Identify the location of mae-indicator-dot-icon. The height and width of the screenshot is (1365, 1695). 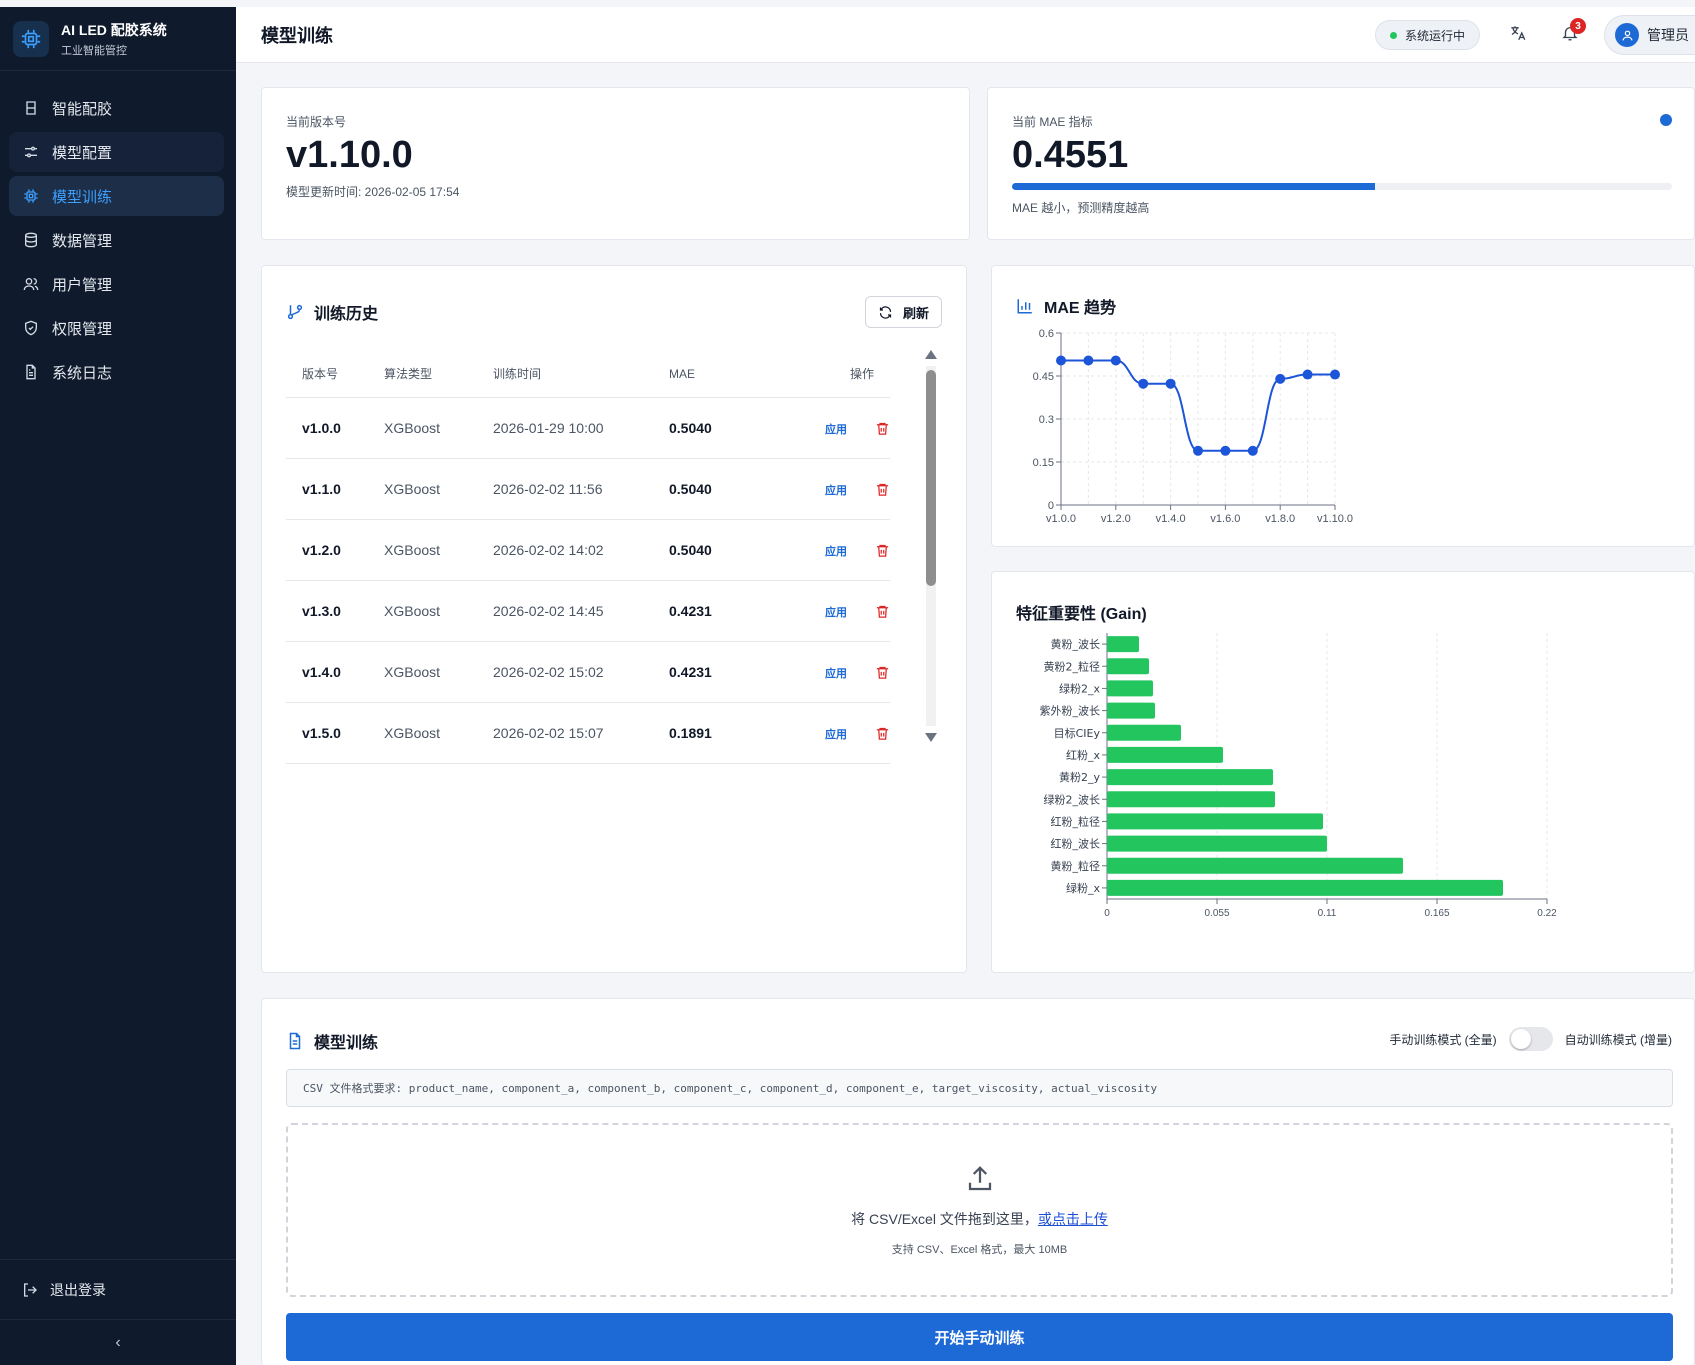
(1666, 120).